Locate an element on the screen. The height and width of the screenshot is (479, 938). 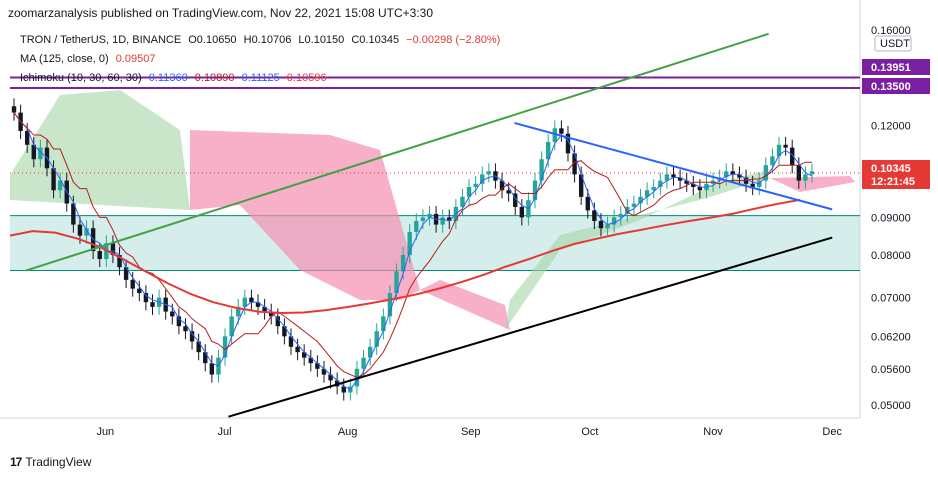
legend-ma-value: 0.09507 is located at coordinates (135, 59).